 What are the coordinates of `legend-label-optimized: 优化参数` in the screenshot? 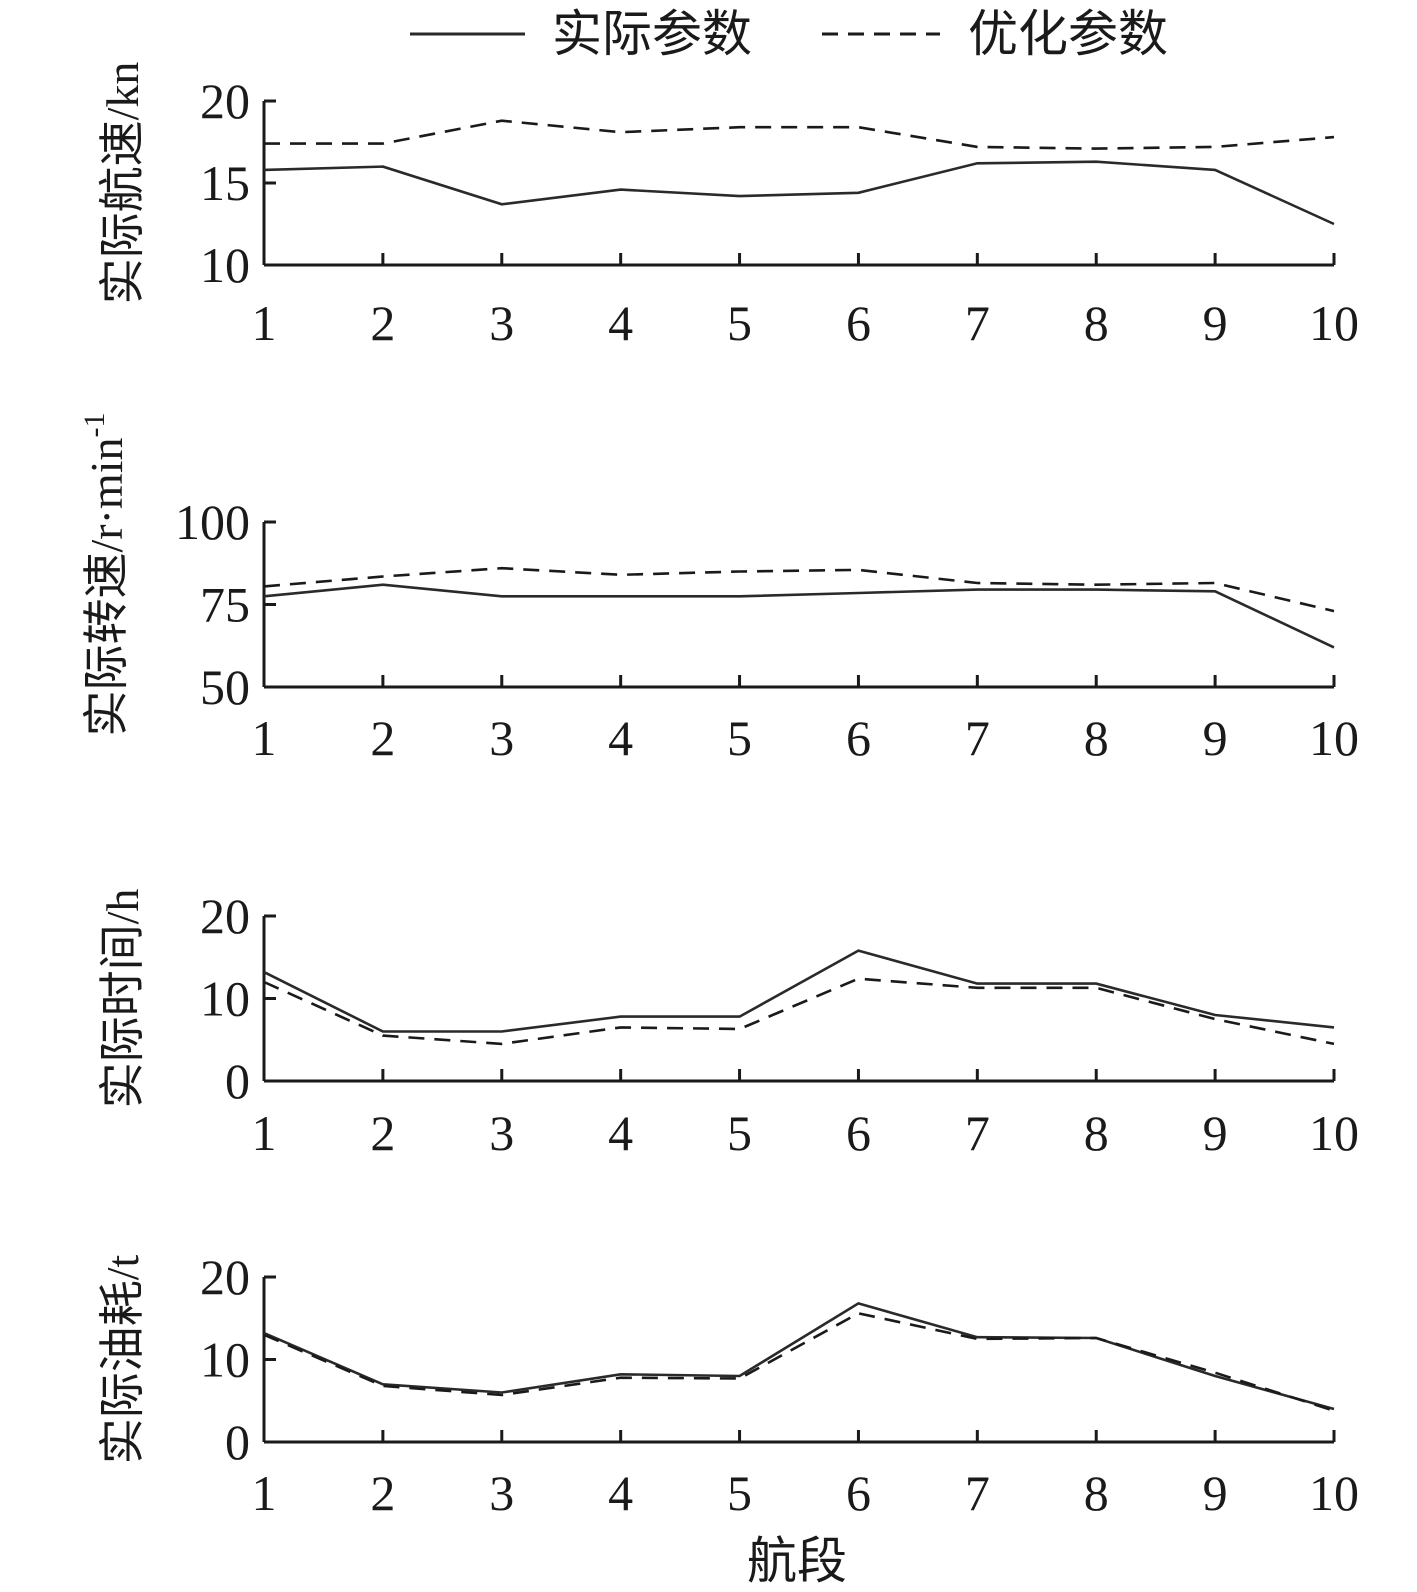 It's located at (1068, 34).